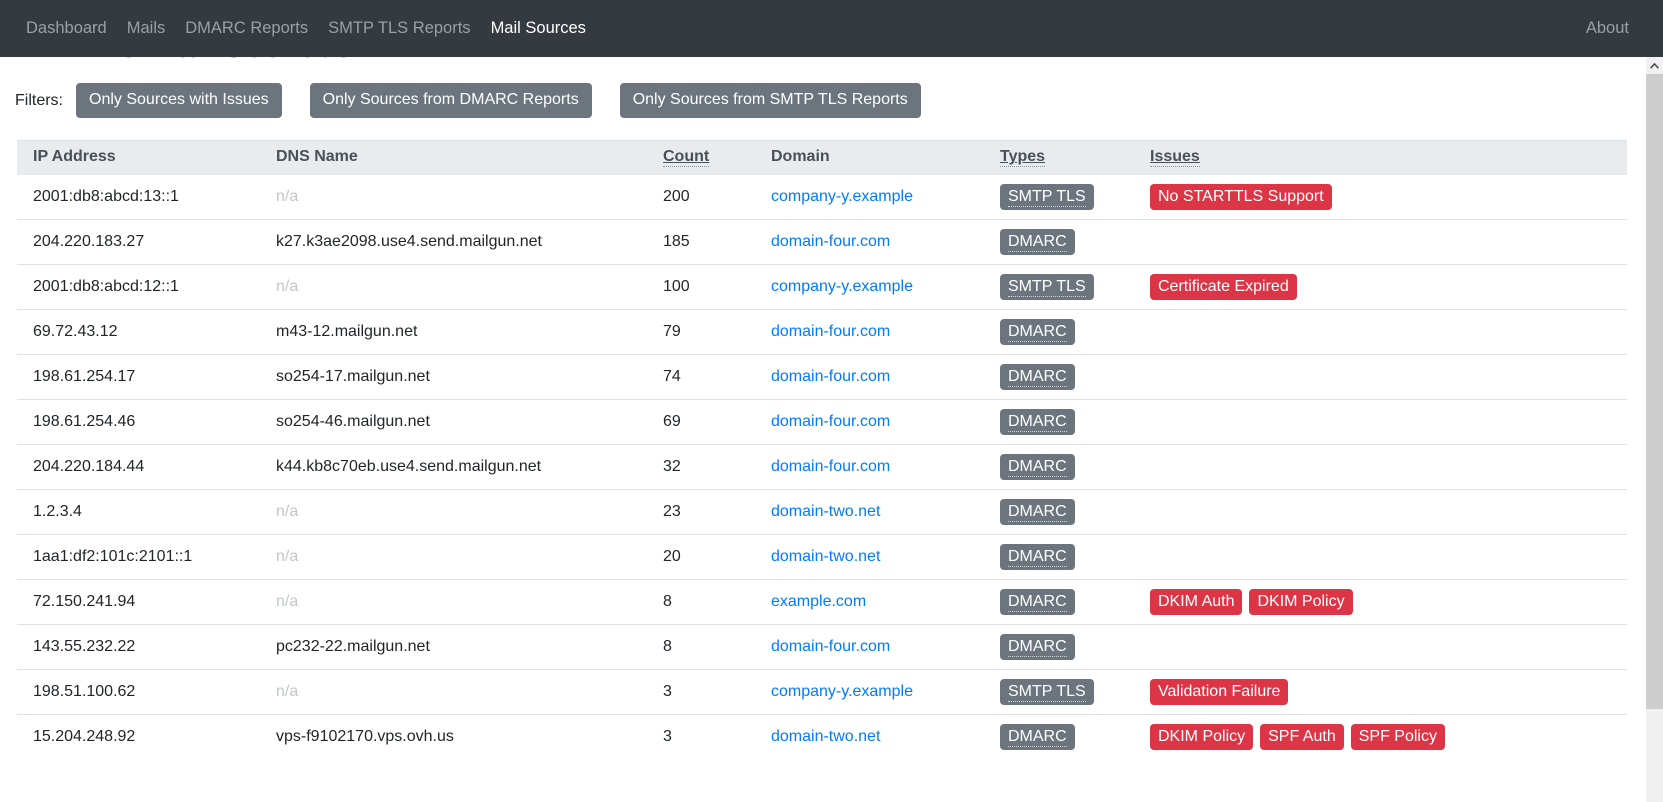  I want to click on issue-badge: Validation Failure, so click(1219, 692).